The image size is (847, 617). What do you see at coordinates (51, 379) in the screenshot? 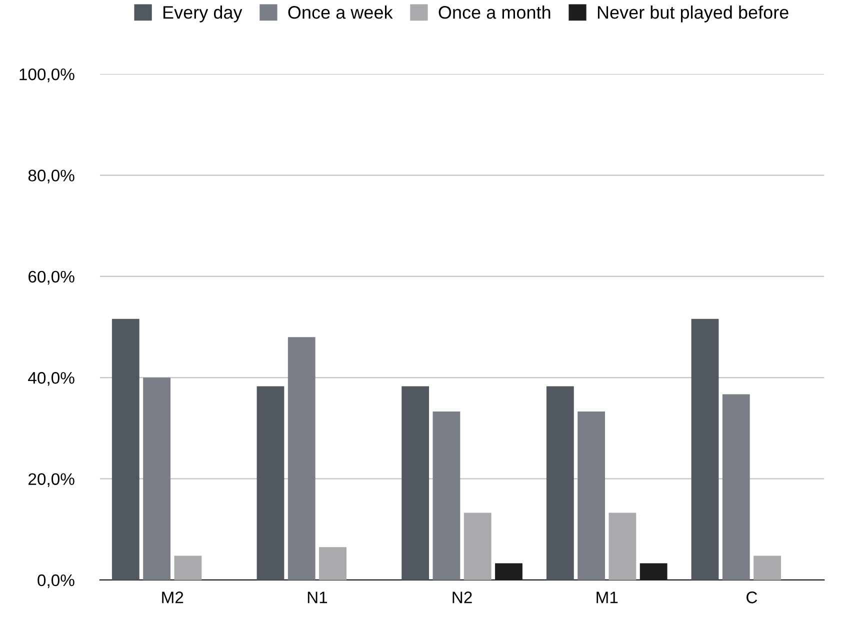
I see `y-tick-label: 40,0%` at bounding box center [51, 379].